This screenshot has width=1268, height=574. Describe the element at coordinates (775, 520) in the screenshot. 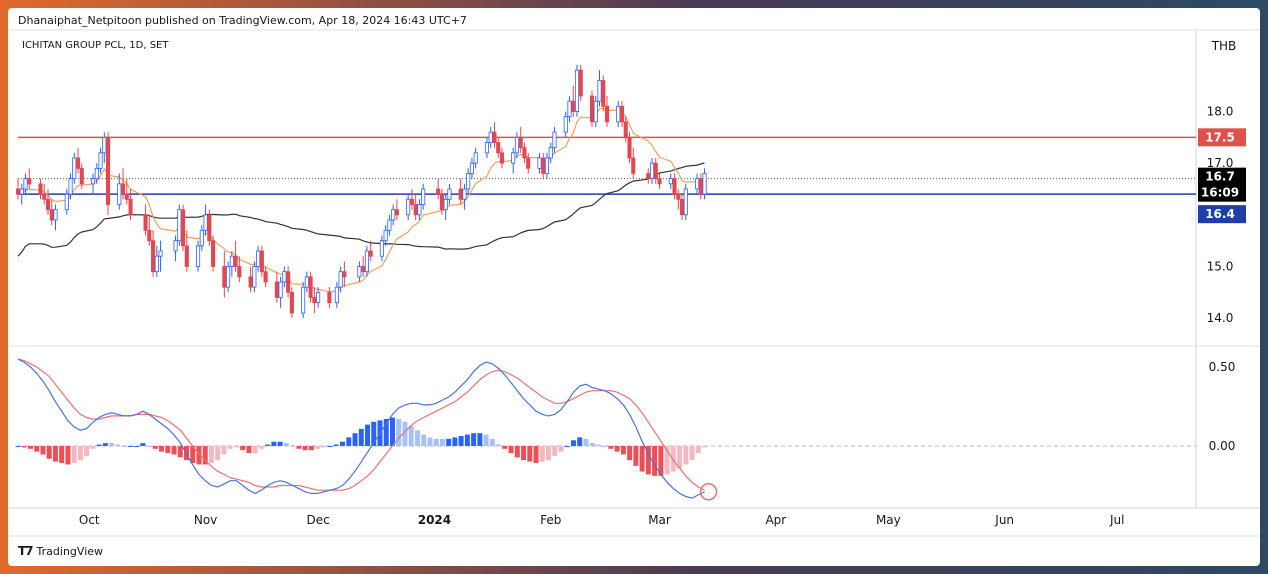

I see `time-axis-label: Apr` at that location.